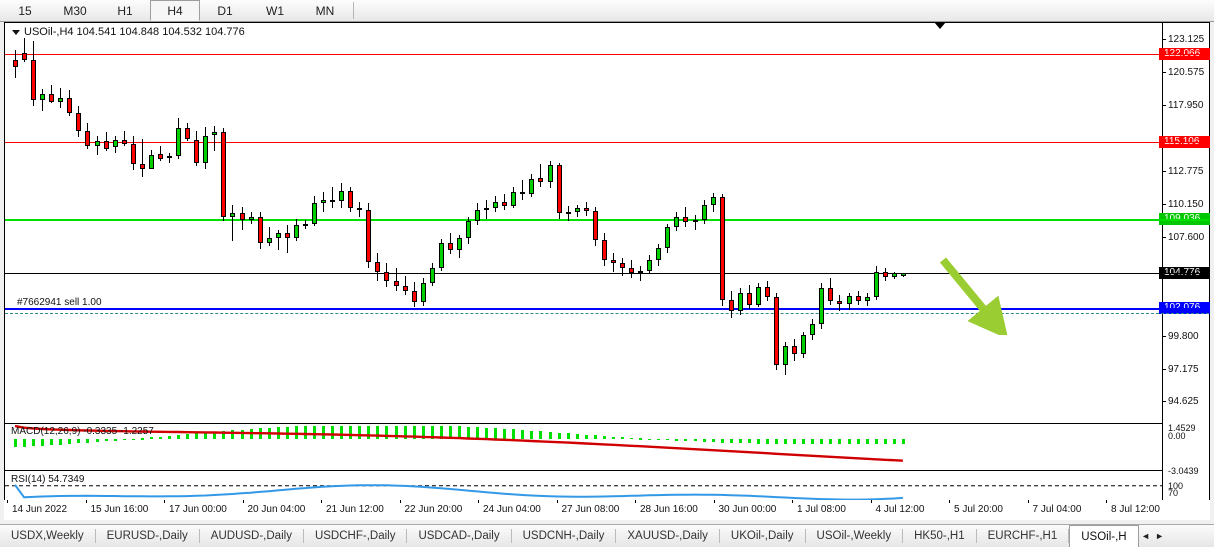 The width and height of the screenshot is (1214, 547). What do you see at coordinates (325, 10) in the screenshot?
I see `timeframe-button-mn: MN` at bounding box center [325, 10].